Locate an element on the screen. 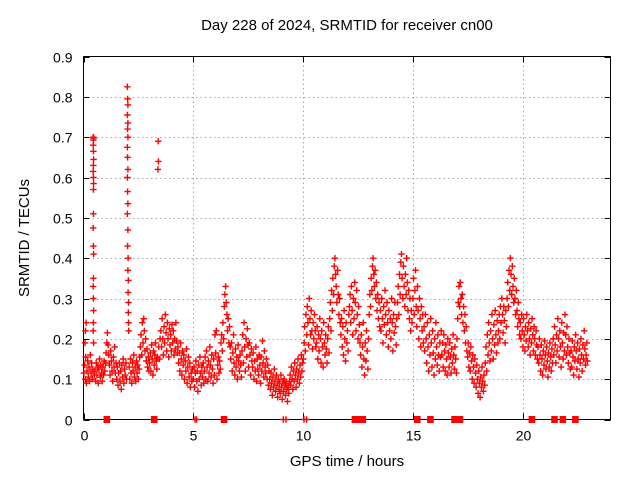 The width and height of the screenshot is (640, 485). x-tick-label: 5 is located at coordinates (194, 436).